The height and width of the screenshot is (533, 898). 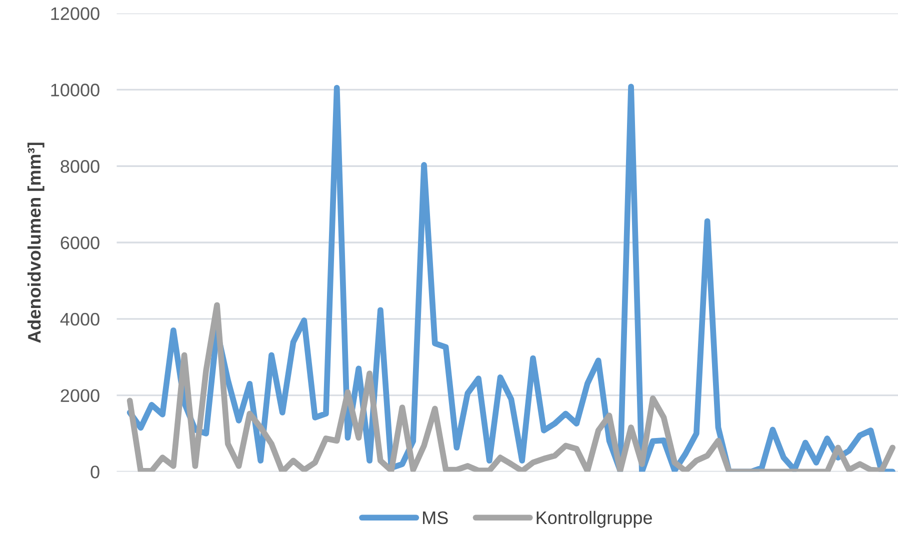 I want to click on y-axis-title: Adenoidvolumen [mm³], so click(x=35, y=242).